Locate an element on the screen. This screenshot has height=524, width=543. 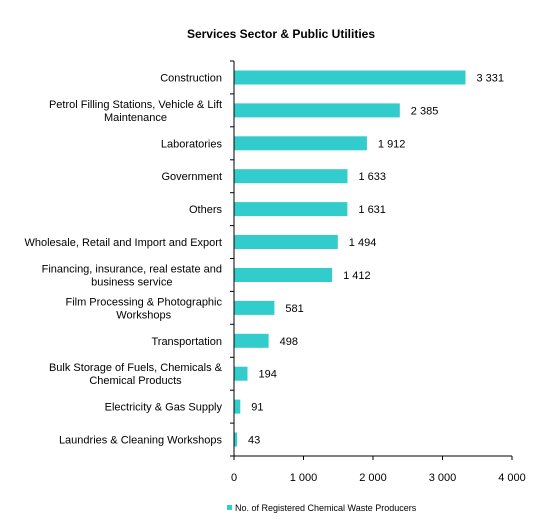
category-label-line: Electricity & Gas Supply is located at coordinates (164, 408).